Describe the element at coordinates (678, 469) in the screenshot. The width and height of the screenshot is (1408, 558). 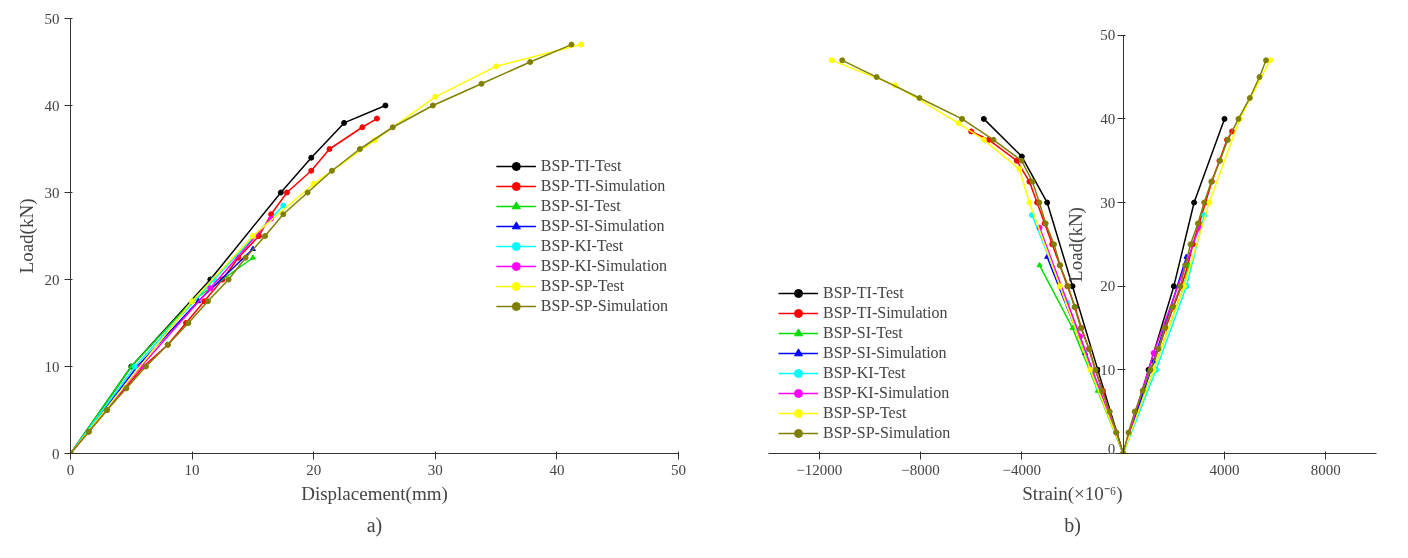
I see `x-tick-label: 50` at that location.